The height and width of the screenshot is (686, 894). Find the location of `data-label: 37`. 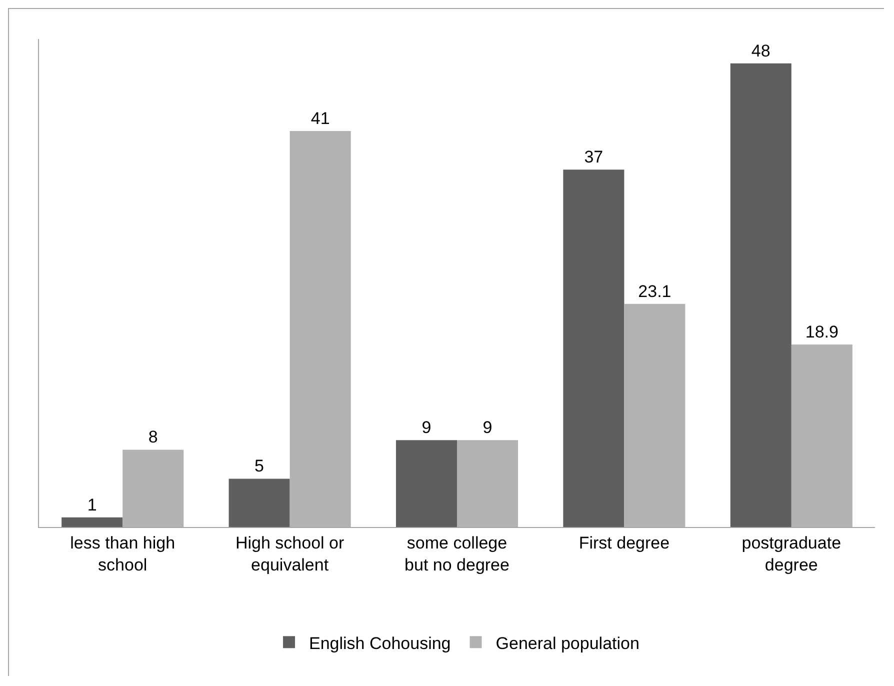

data-label: 37 is located at coordinates (594, 157).